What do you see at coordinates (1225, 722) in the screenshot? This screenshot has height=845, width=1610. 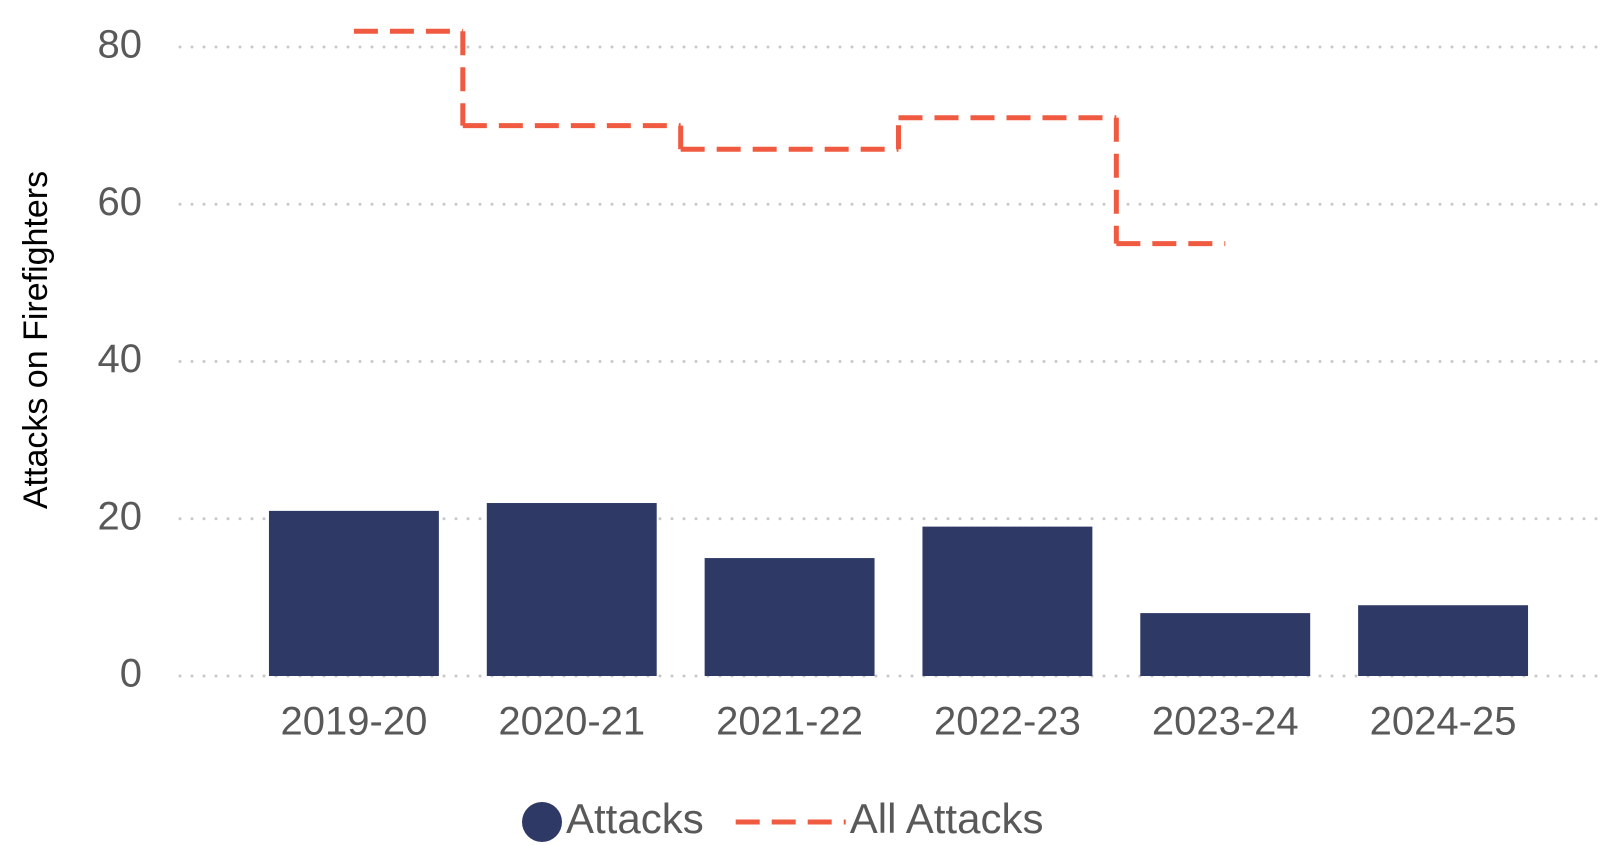 I see `x-tick-label: 2023-24` at bounding box center [1225, 722].